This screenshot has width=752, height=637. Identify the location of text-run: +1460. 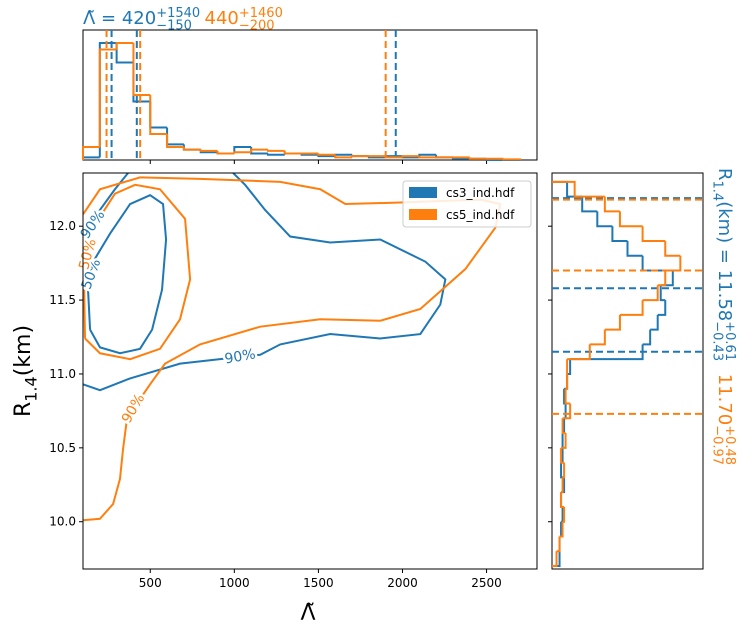
(261, 13).